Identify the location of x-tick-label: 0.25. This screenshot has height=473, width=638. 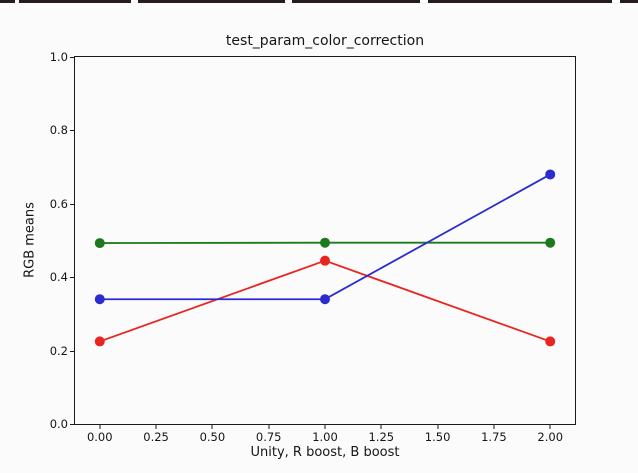
(156, 437).